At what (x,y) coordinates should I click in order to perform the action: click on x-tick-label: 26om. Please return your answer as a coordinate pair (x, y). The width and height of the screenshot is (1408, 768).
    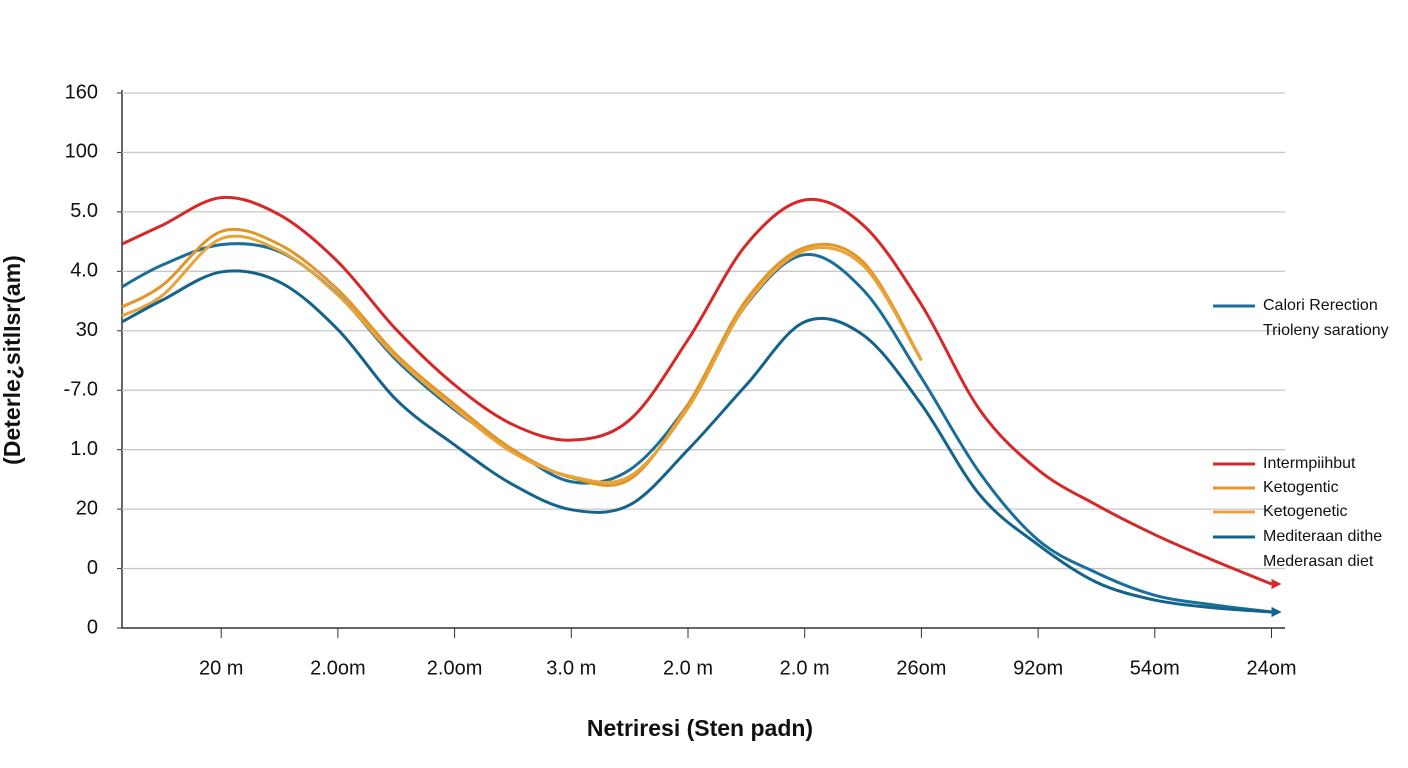
    Looking at the image, I should click on (921, 668).